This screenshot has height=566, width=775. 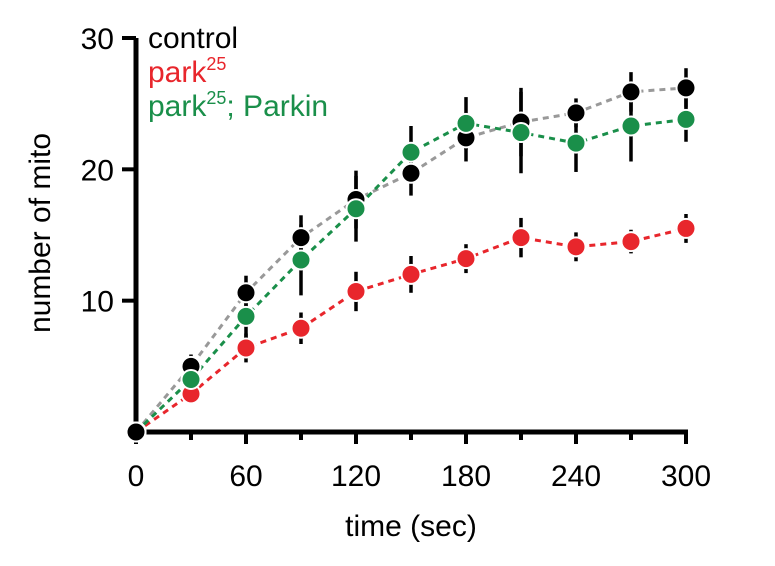 I want to click on x-tick-label: 240, so click(x=576, y=476).